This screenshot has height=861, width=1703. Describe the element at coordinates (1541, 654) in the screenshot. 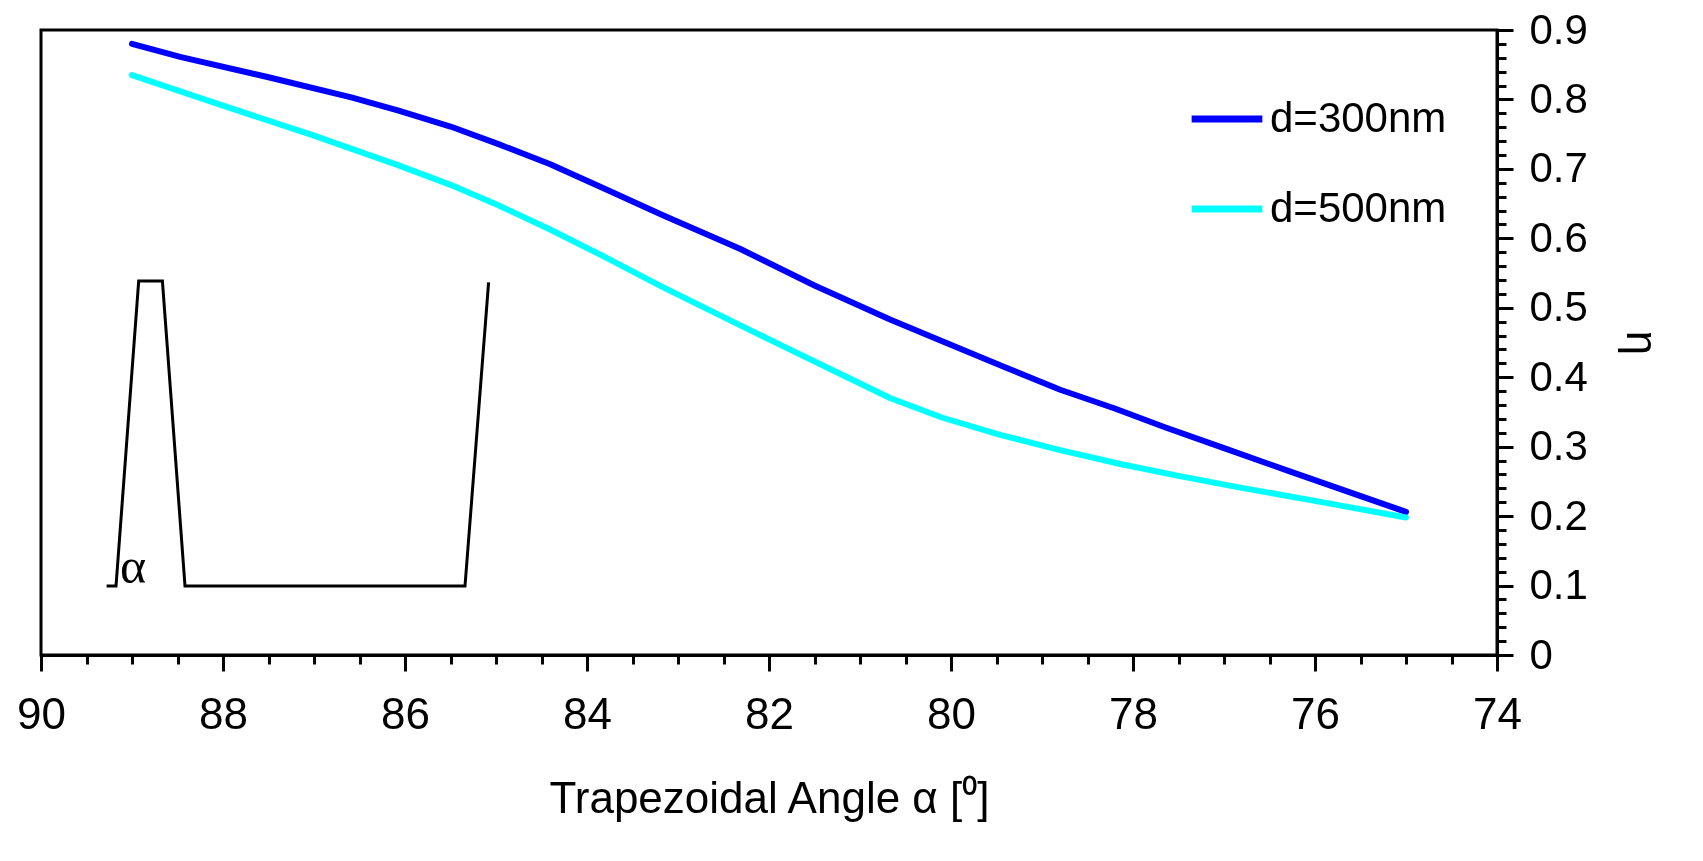

I see `y-tick-label: 0` at that location.